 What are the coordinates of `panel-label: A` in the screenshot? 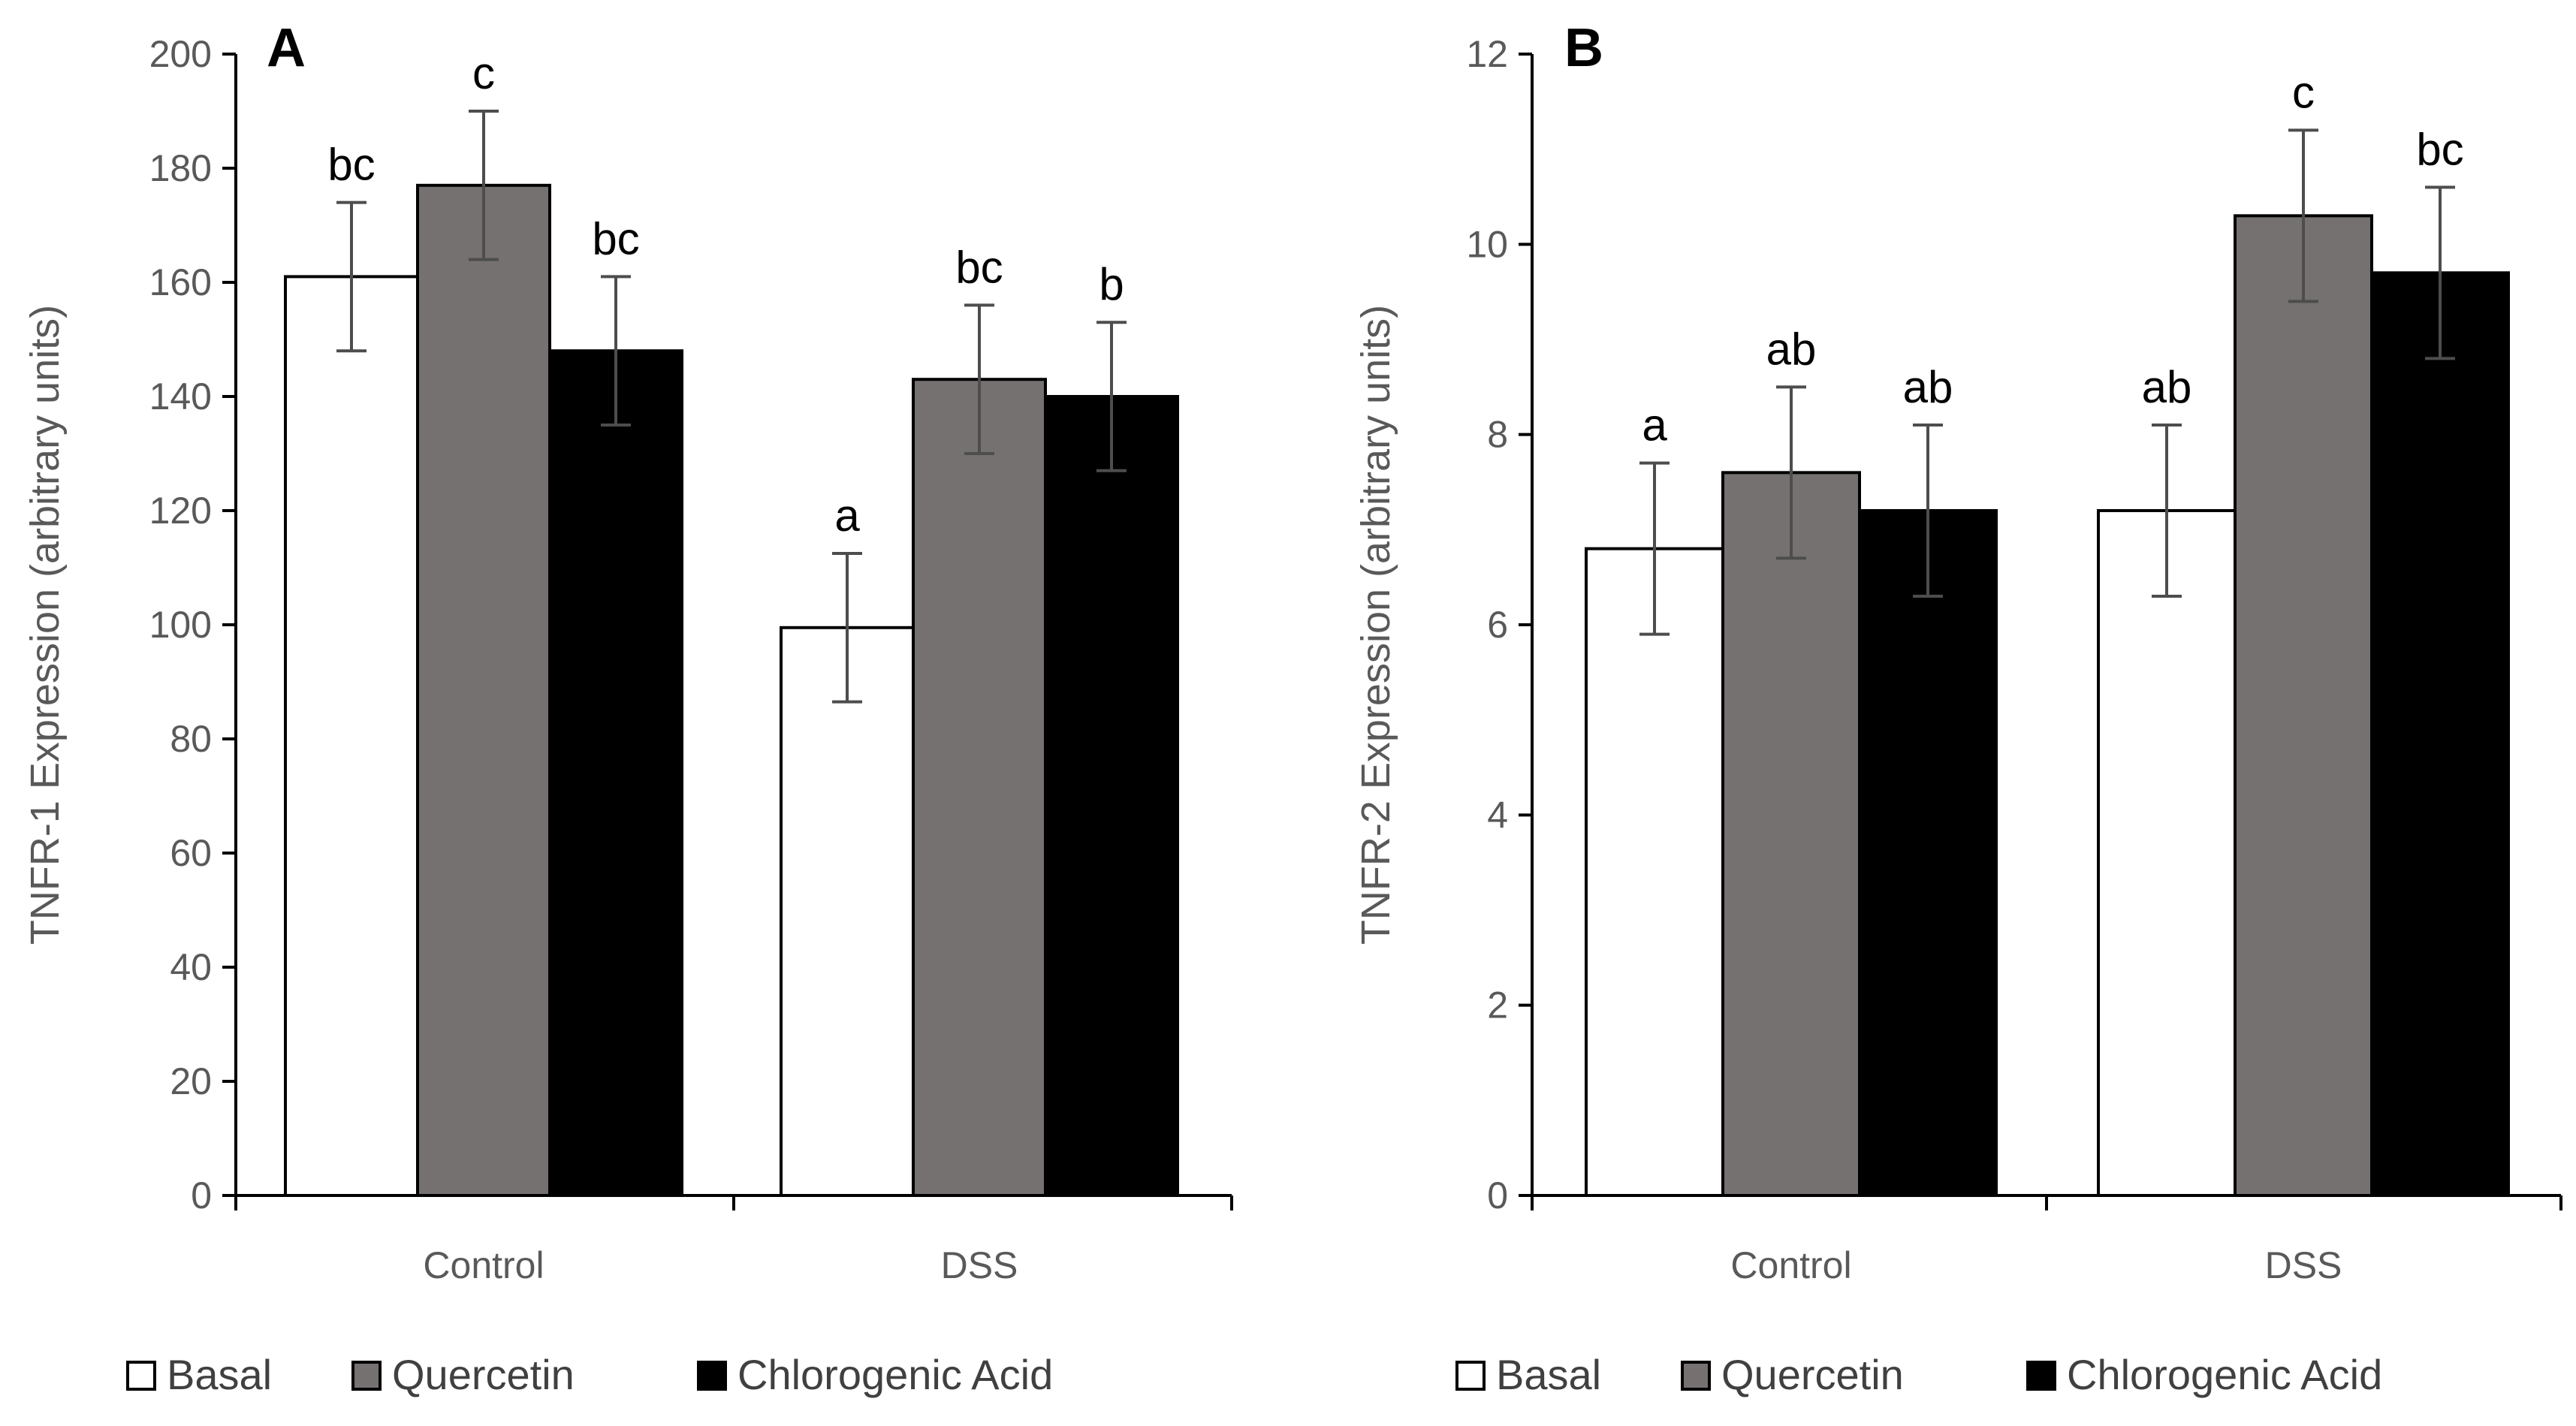 It's located at (286, 48).